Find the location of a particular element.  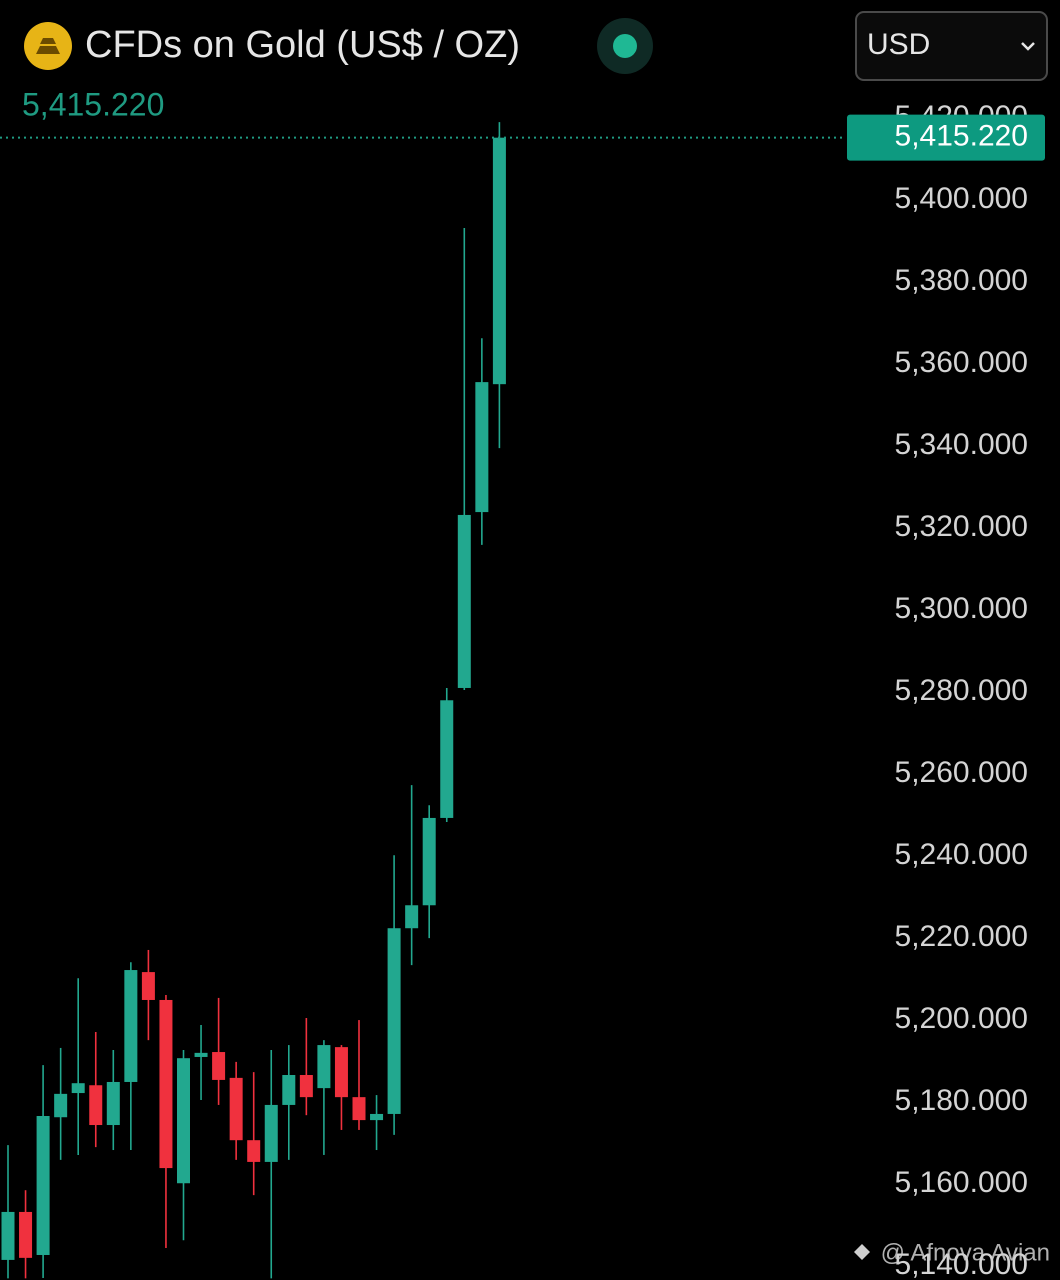

y-tick-label: 5,260.000 is located at coordinates (961, 772).